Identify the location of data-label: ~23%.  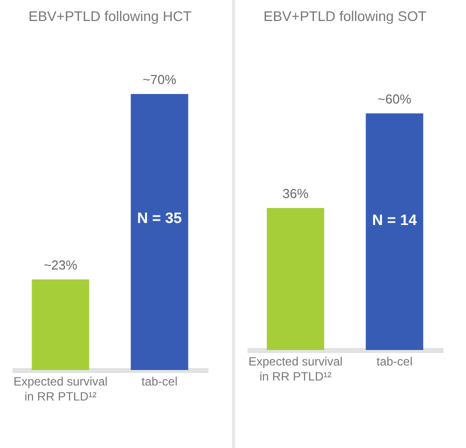
(61, 264).